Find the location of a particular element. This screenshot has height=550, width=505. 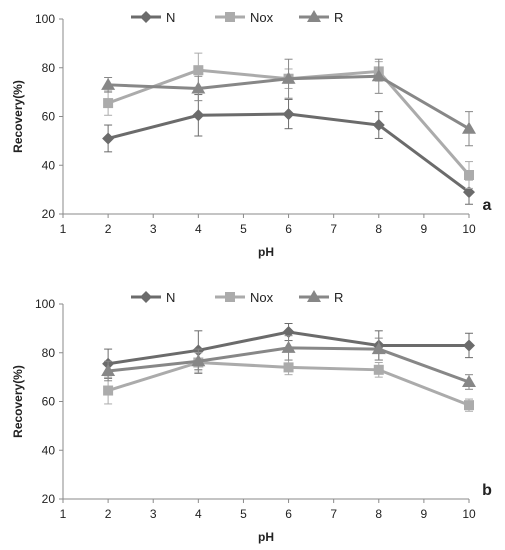

panel-label: a is located at coordinates (487, 205).